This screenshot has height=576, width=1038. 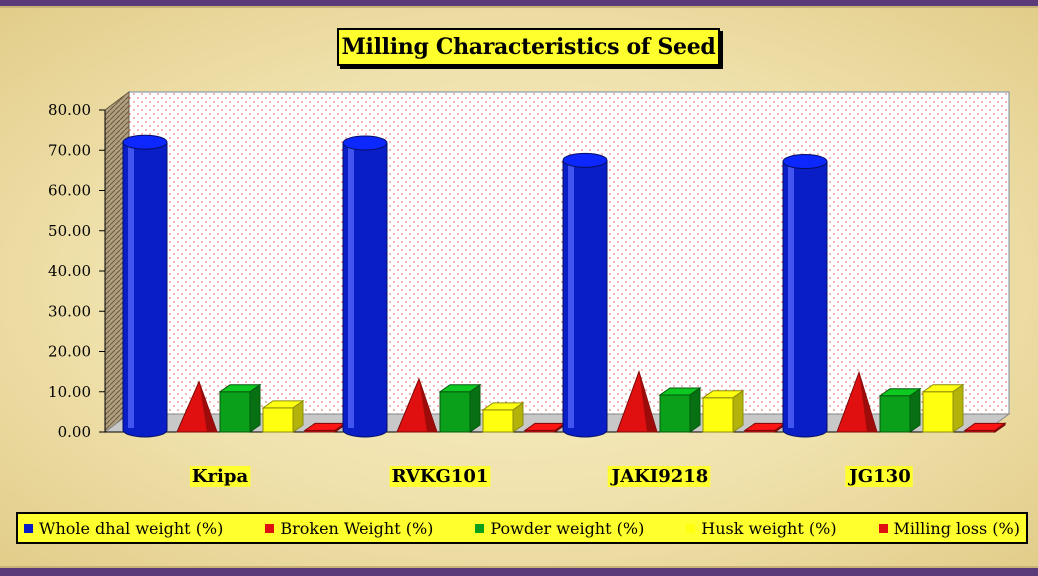 What do you see at coordinates (69, 110) in the screenshot?
I see `y-tick-label: 80.00` at bounding box center [69, 110].